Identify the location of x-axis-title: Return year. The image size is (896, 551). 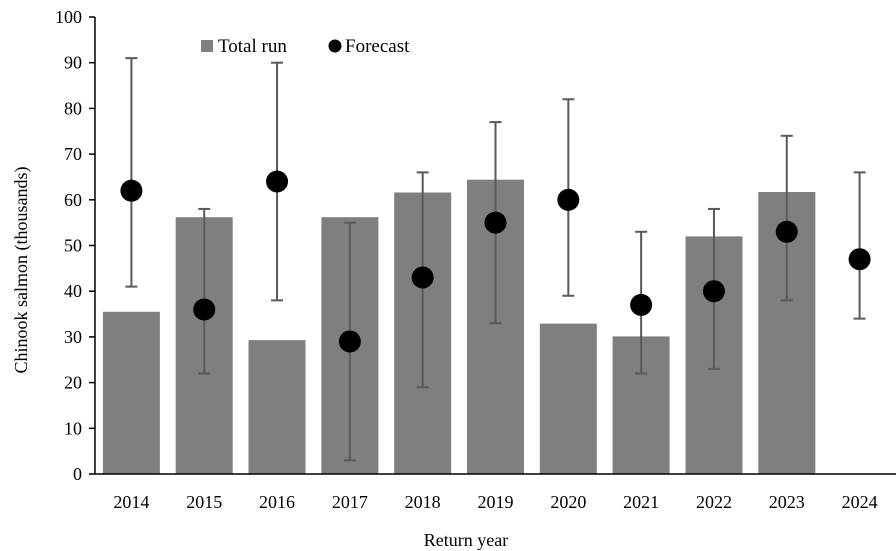
(466, 540).